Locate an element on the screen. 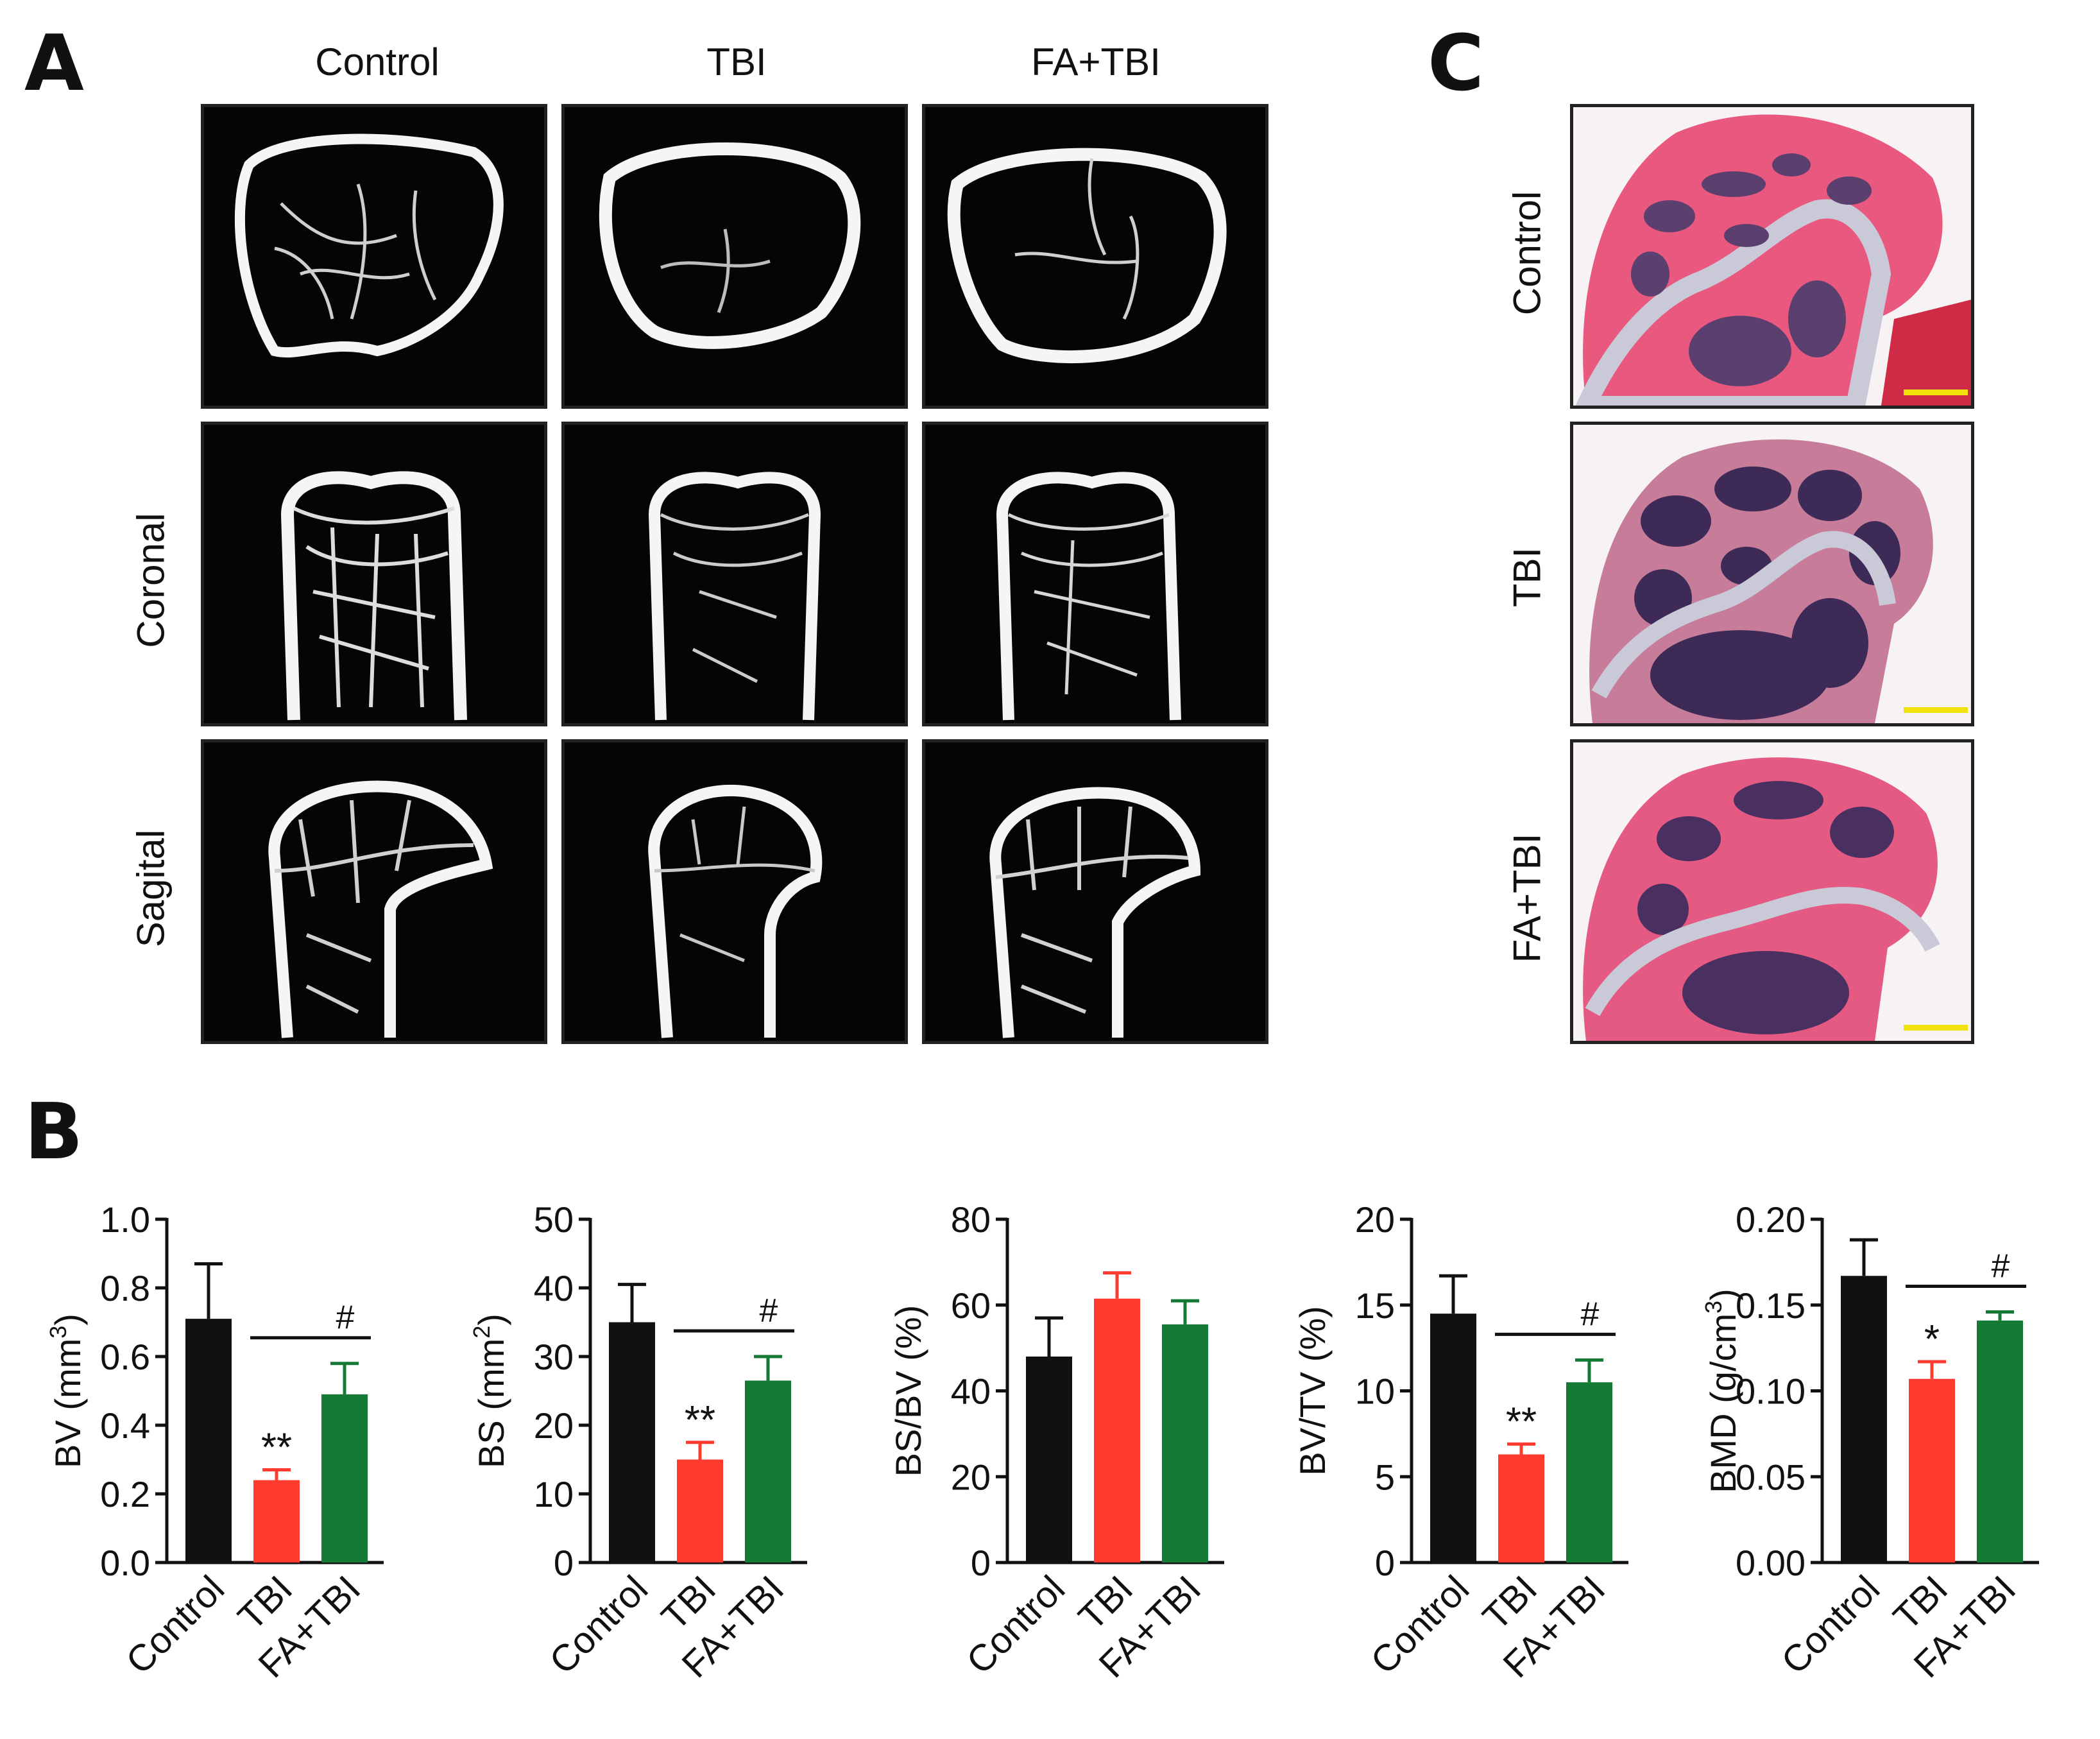 The height and width of the screenshot is (1739, 2100). y-tick-label: 1.0 is located at coordinates (125, 1219).